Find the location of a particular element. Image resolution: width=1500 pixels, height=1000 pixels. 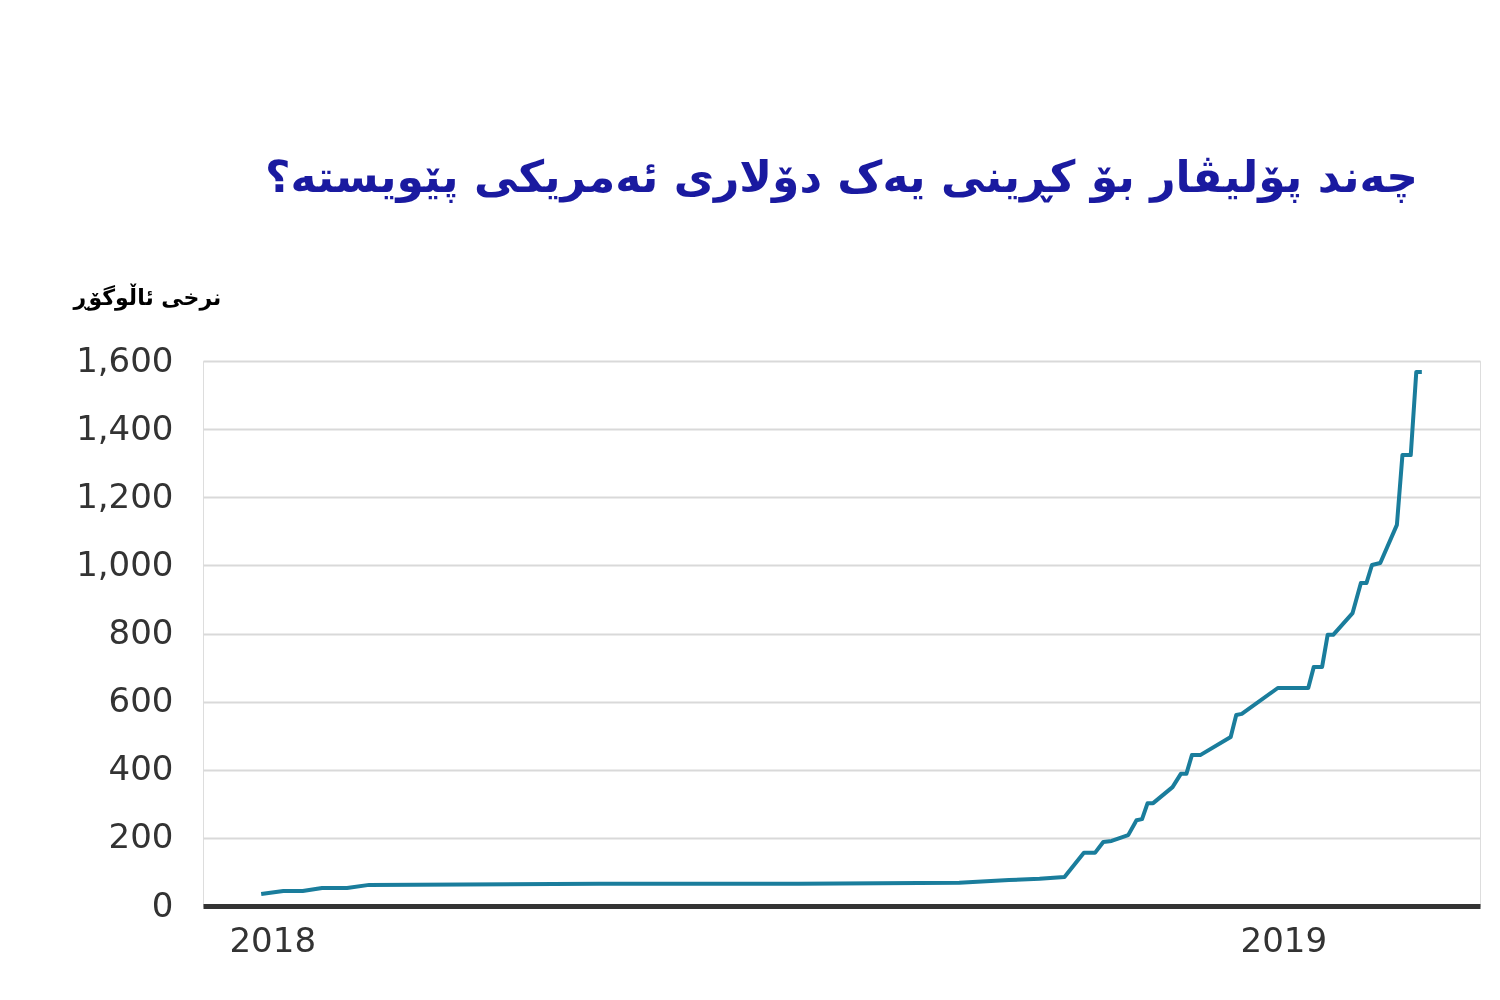

y-tick-label: 400 is located at coordinates (141, 768).